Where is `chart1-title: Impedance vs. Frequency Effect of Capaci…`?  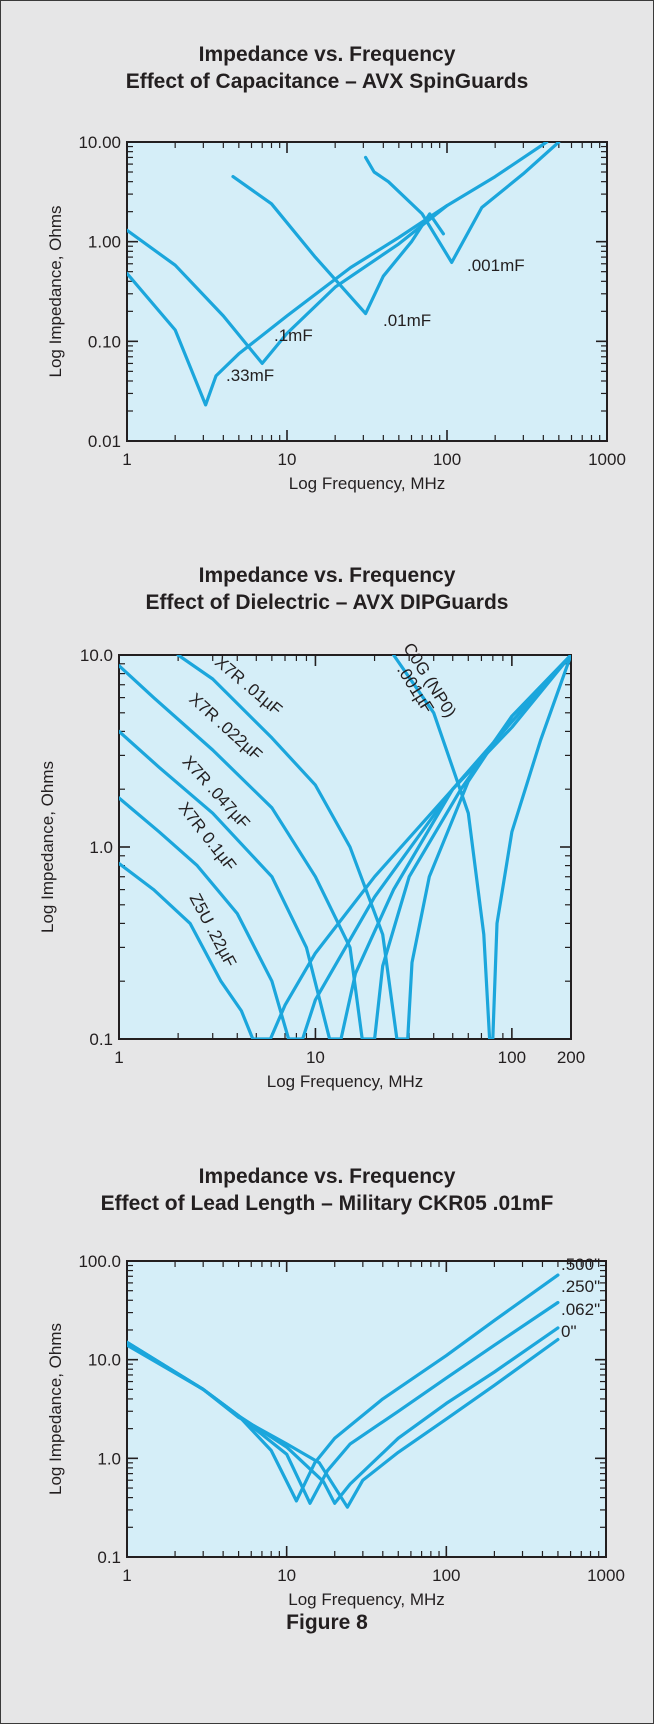
chart1-title: Impedance vs. Frequency Effect of Capaci… is located at coordinates (327, 68).